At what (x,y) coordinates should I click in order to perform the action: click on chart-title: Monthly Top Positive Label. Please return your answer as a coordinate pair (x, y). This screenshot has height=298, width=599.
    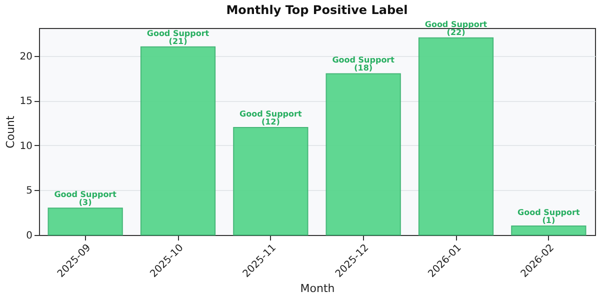
    Looking at the image, I should click on (317, 9).